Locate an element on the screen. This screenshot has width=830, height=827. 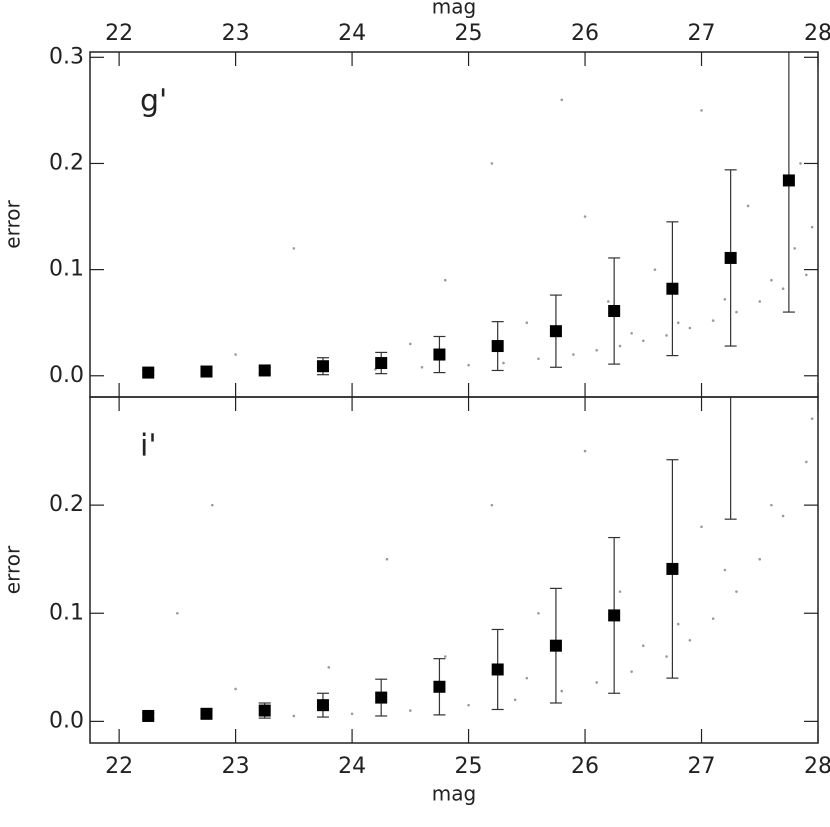
y-tick-label: 0.3 is located at coordinates (66, 56).